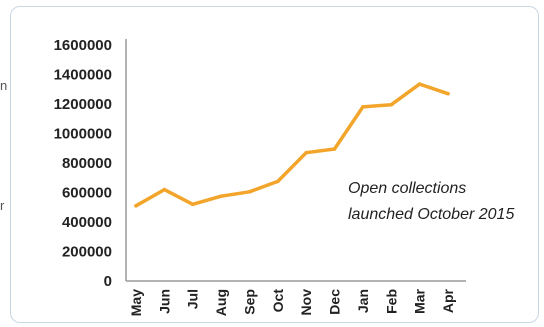  Describe the element at coordinates (420, 300) in the screenshot. I see `x-tick-label: Mar` at that location.